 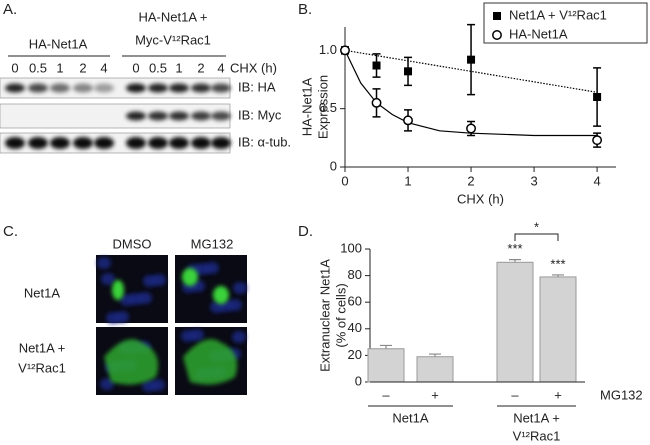 What do you see at coordinates (10, 9) in the screenshot?
I see `panel-label: A.` at bounding box center [10, 9].